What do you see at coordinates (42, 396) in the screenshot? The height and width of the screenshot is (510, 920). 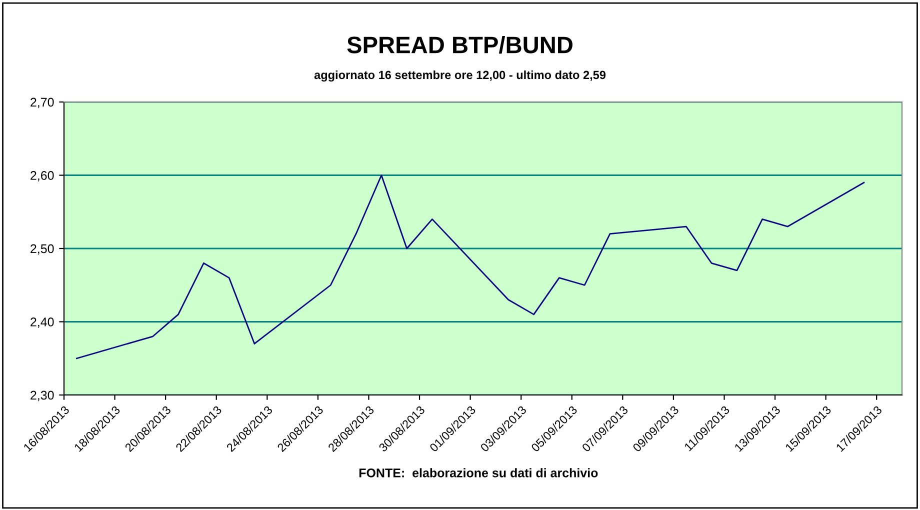 I see `y-tick-label: 2,30` at bounding box center [42, 396].